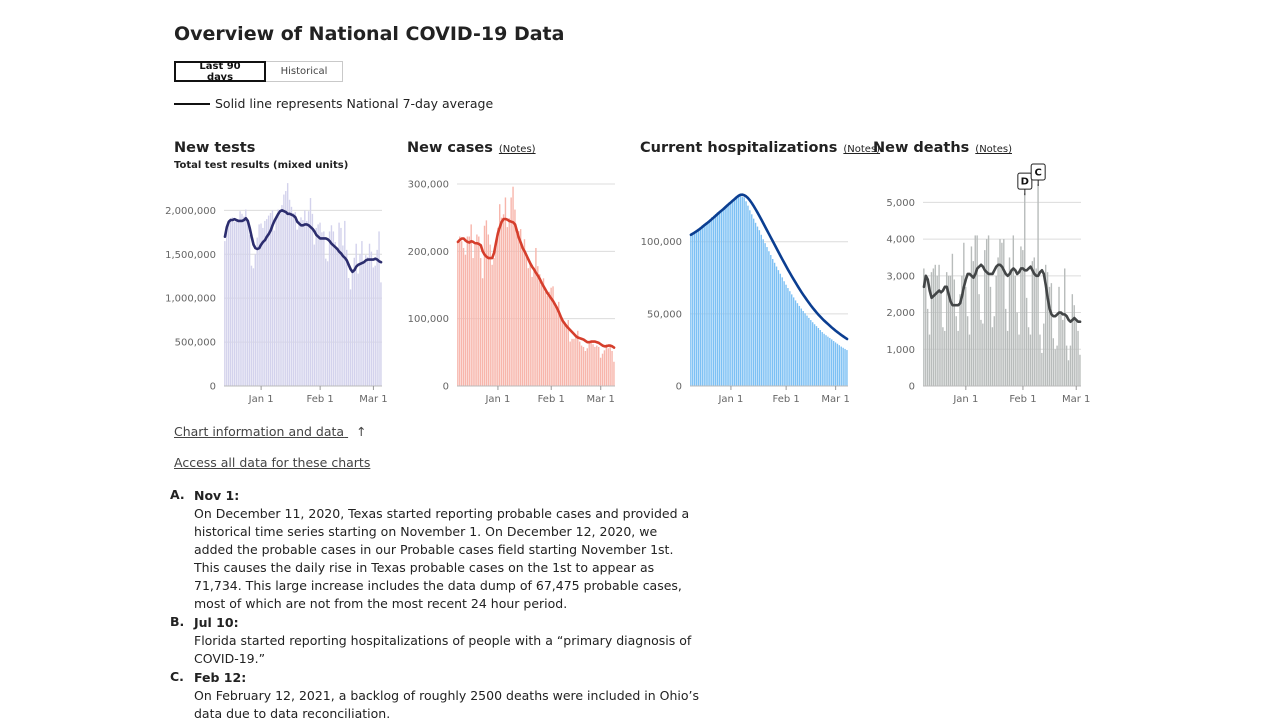  Describe the element at coordinates (730, 399) in the screenshot. I see `x-tick-label: Jan 1` at that location.